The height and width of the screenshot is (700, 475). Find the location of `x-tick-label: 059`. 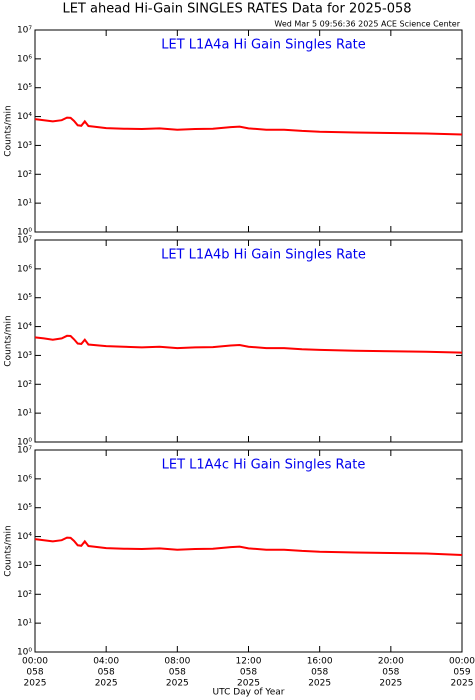

x-tick-label: 059 is located at coordinates (461, 673).